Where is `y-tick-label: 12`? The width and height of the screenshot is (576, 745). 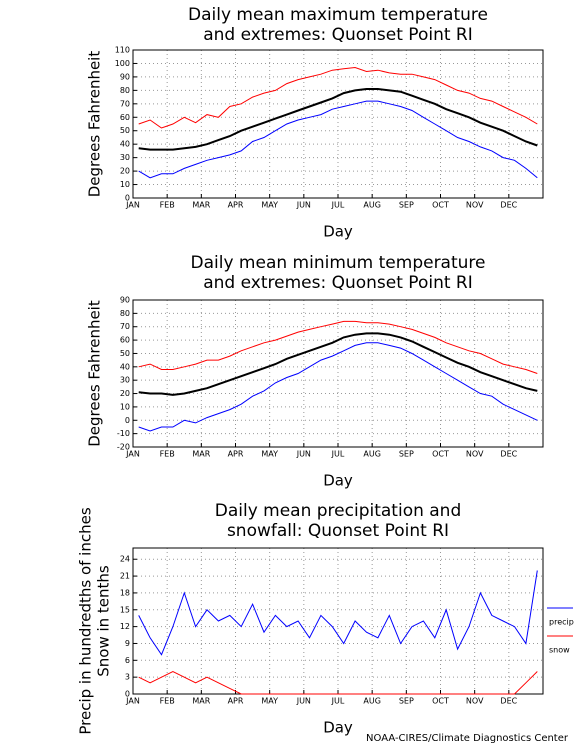
y-tick-label: 12 is located at coordinates (125, 626).